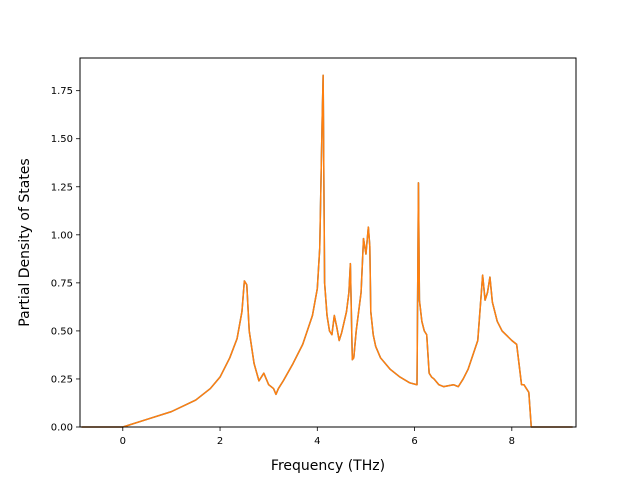  Describe the element at coordinates (328, 466) in the screenshot. I see `x-axis-label: Frequency (THz)` at that location.